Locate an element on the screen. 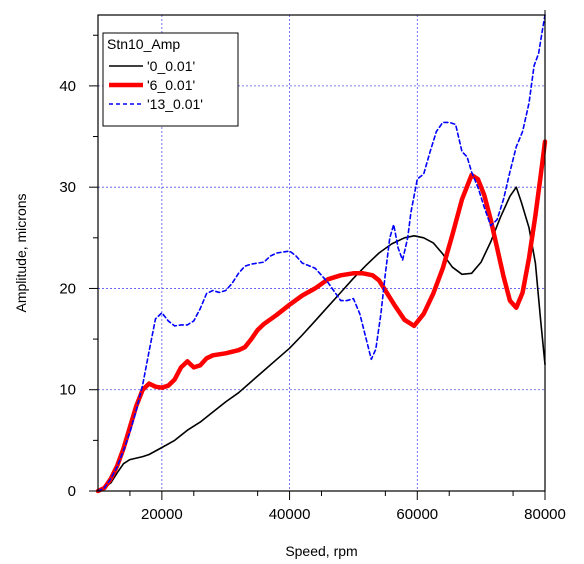 The height and width of the screenshot is (564, 584). legend: Stn10_Amp '0_0.01' '6_0.01' '13_0.01' is located at coordinates (170, 79).